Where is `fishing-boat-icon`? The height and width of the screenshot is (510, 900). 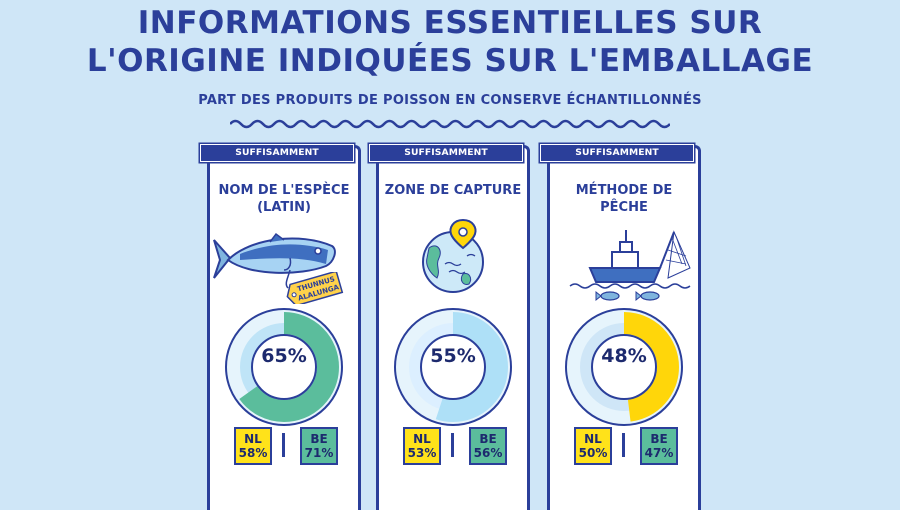
fishing-boat-icon is located at coordinates (630, 266).